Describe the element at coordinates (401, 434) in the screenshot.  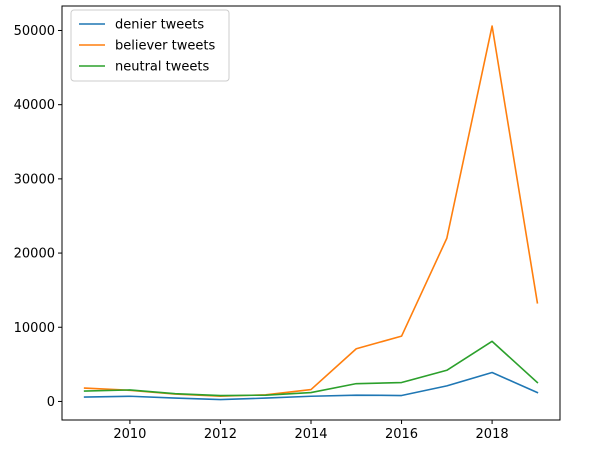
I see `x-tick-label: 2016` at that location.